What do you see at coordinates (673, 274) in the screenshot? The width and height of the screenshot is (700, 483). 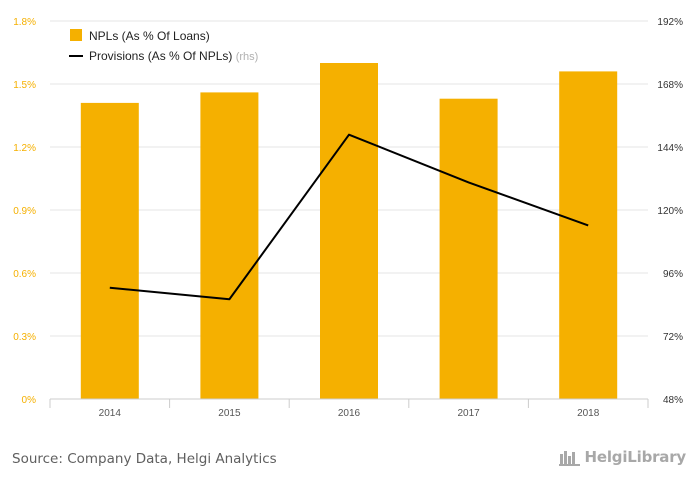 I see `right-axis-tick-label: 96%` at bounding box center [673, 274].